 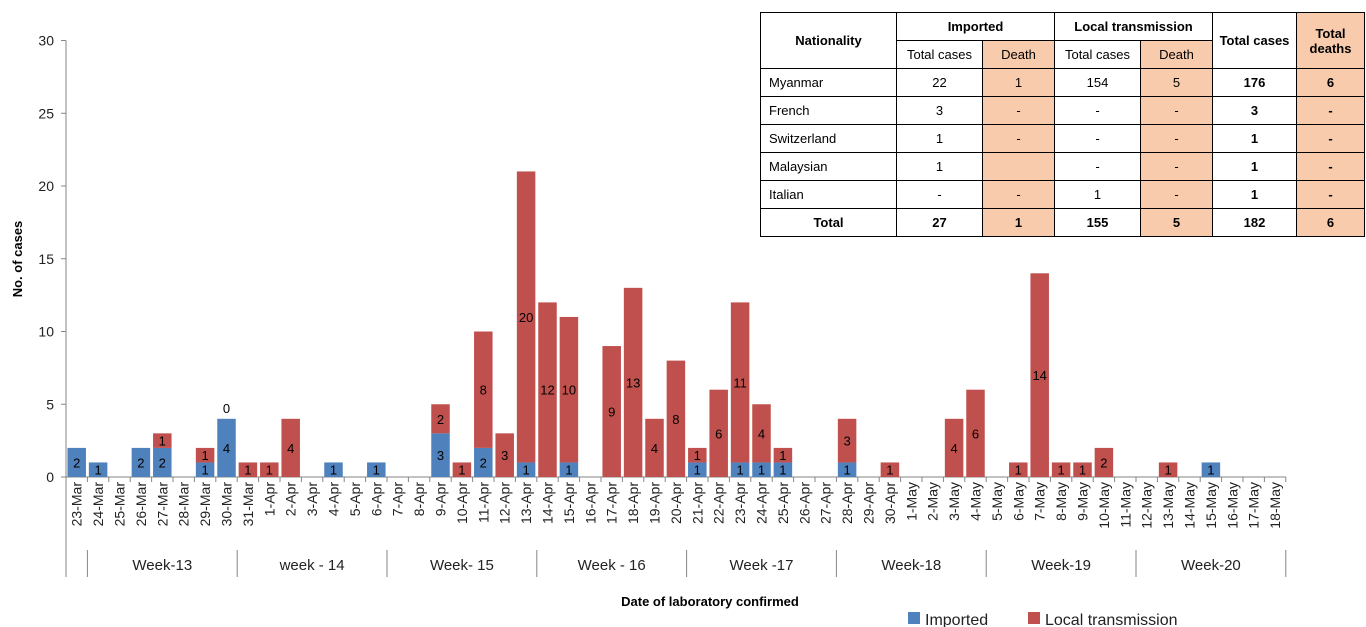 I want to click on label-imported-24-Apr: 1, so click(x=761, y=470).